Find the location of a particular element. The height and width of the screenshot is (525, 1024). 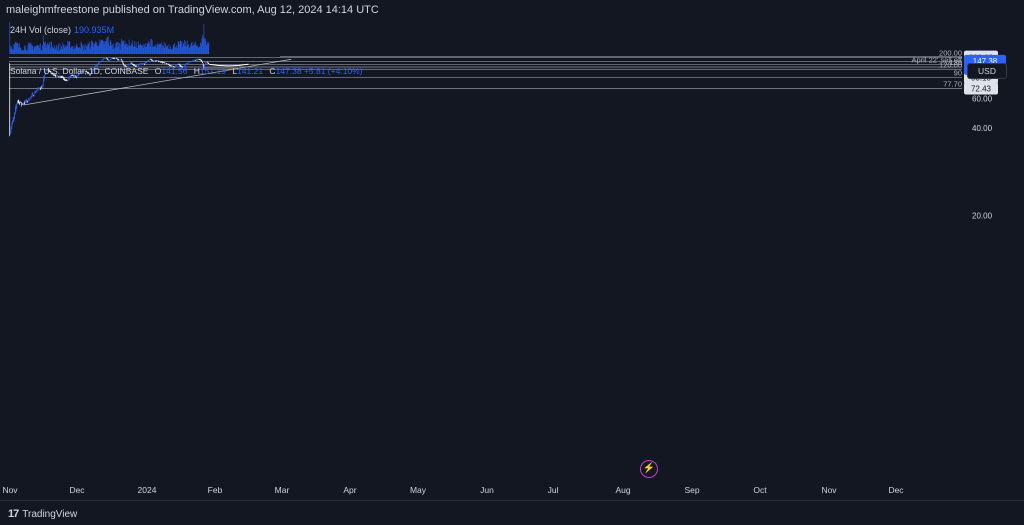

tradingview-logo: 17 TradingView is located at coordinates (42, 514).